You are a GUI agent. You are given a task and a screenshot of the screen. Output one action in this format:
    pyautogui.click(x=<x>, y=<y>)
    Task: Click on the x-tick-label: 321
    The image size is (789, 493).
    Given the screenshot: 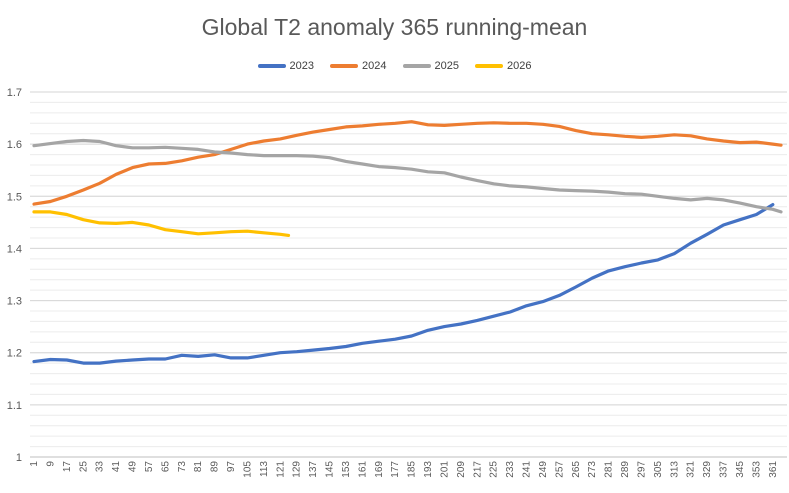 What is the action you would take?
    pyautogui.click(x=691, y=469)
    